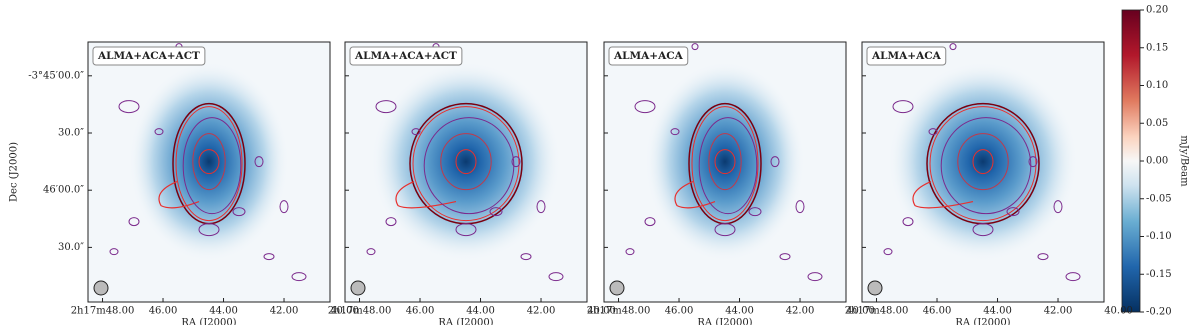  I want to click on colorbar-tick-label: 0.05, so click(1157, 123).